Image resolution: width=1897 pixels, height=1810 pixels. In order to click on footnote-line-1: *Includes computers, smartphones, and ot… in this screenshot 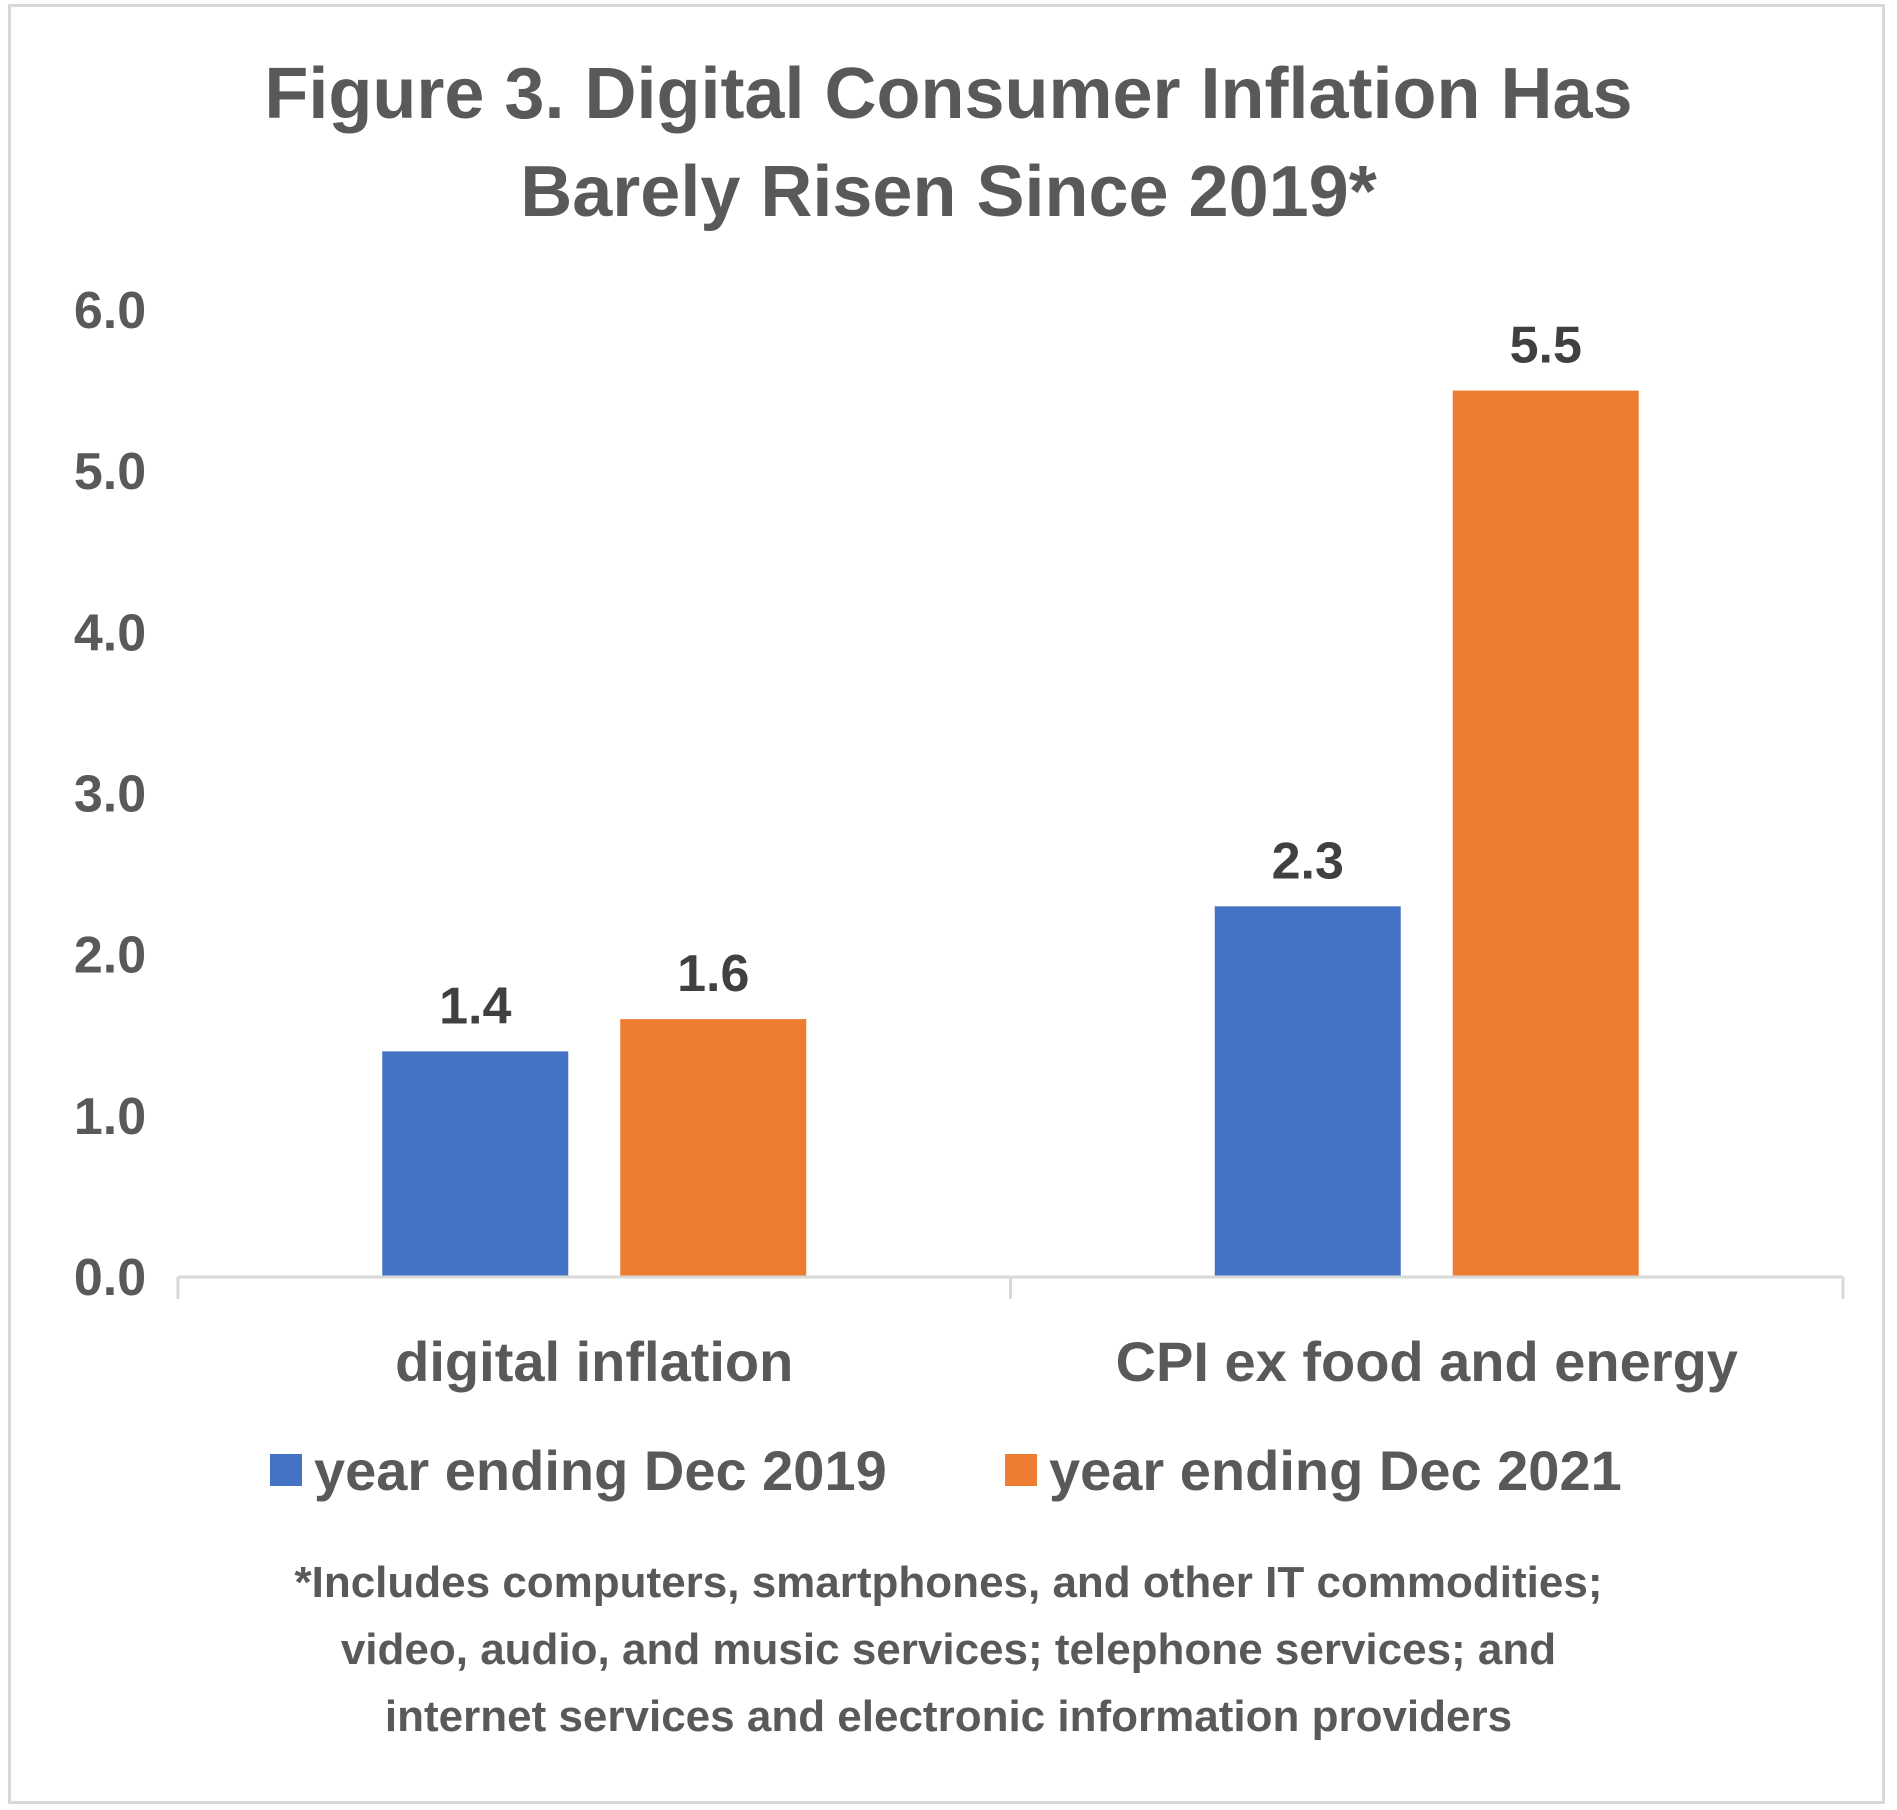, I will do `click(948, 1582)`.